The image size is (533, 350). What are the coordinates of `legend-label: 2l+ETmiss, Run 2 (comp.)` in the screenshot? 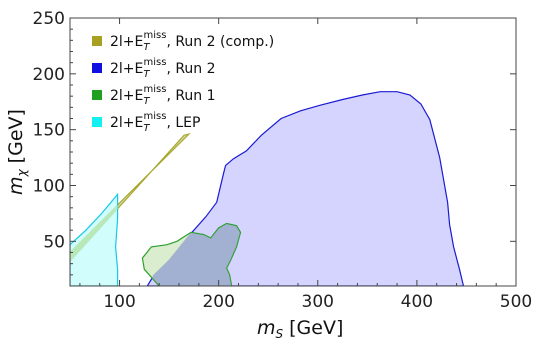 It's located at (192, 41).